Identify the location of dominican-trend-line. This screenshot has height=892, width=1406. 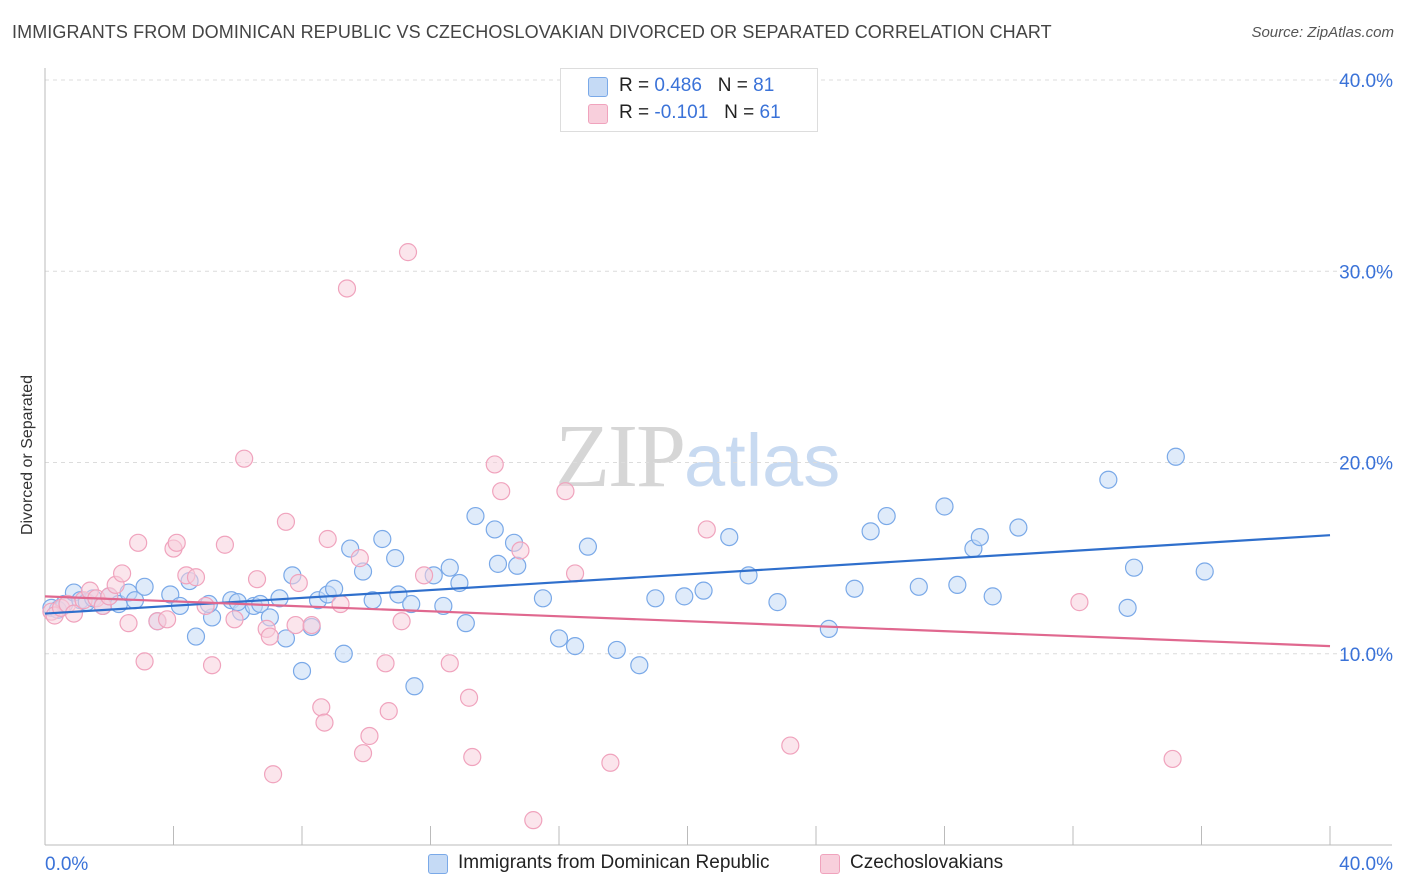
(687, 574).